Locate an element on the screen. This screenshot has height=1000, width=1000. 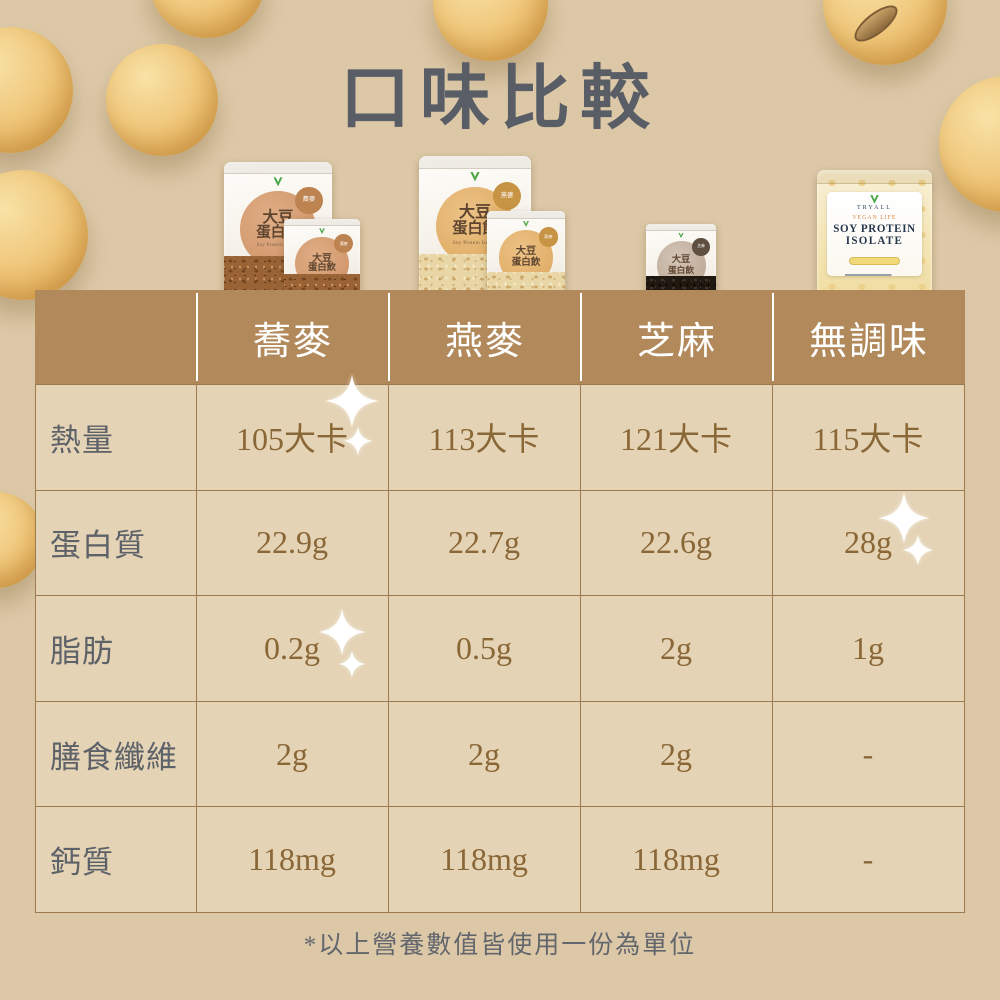
row-label: 鈣質 is located at coordinates (116, 860).